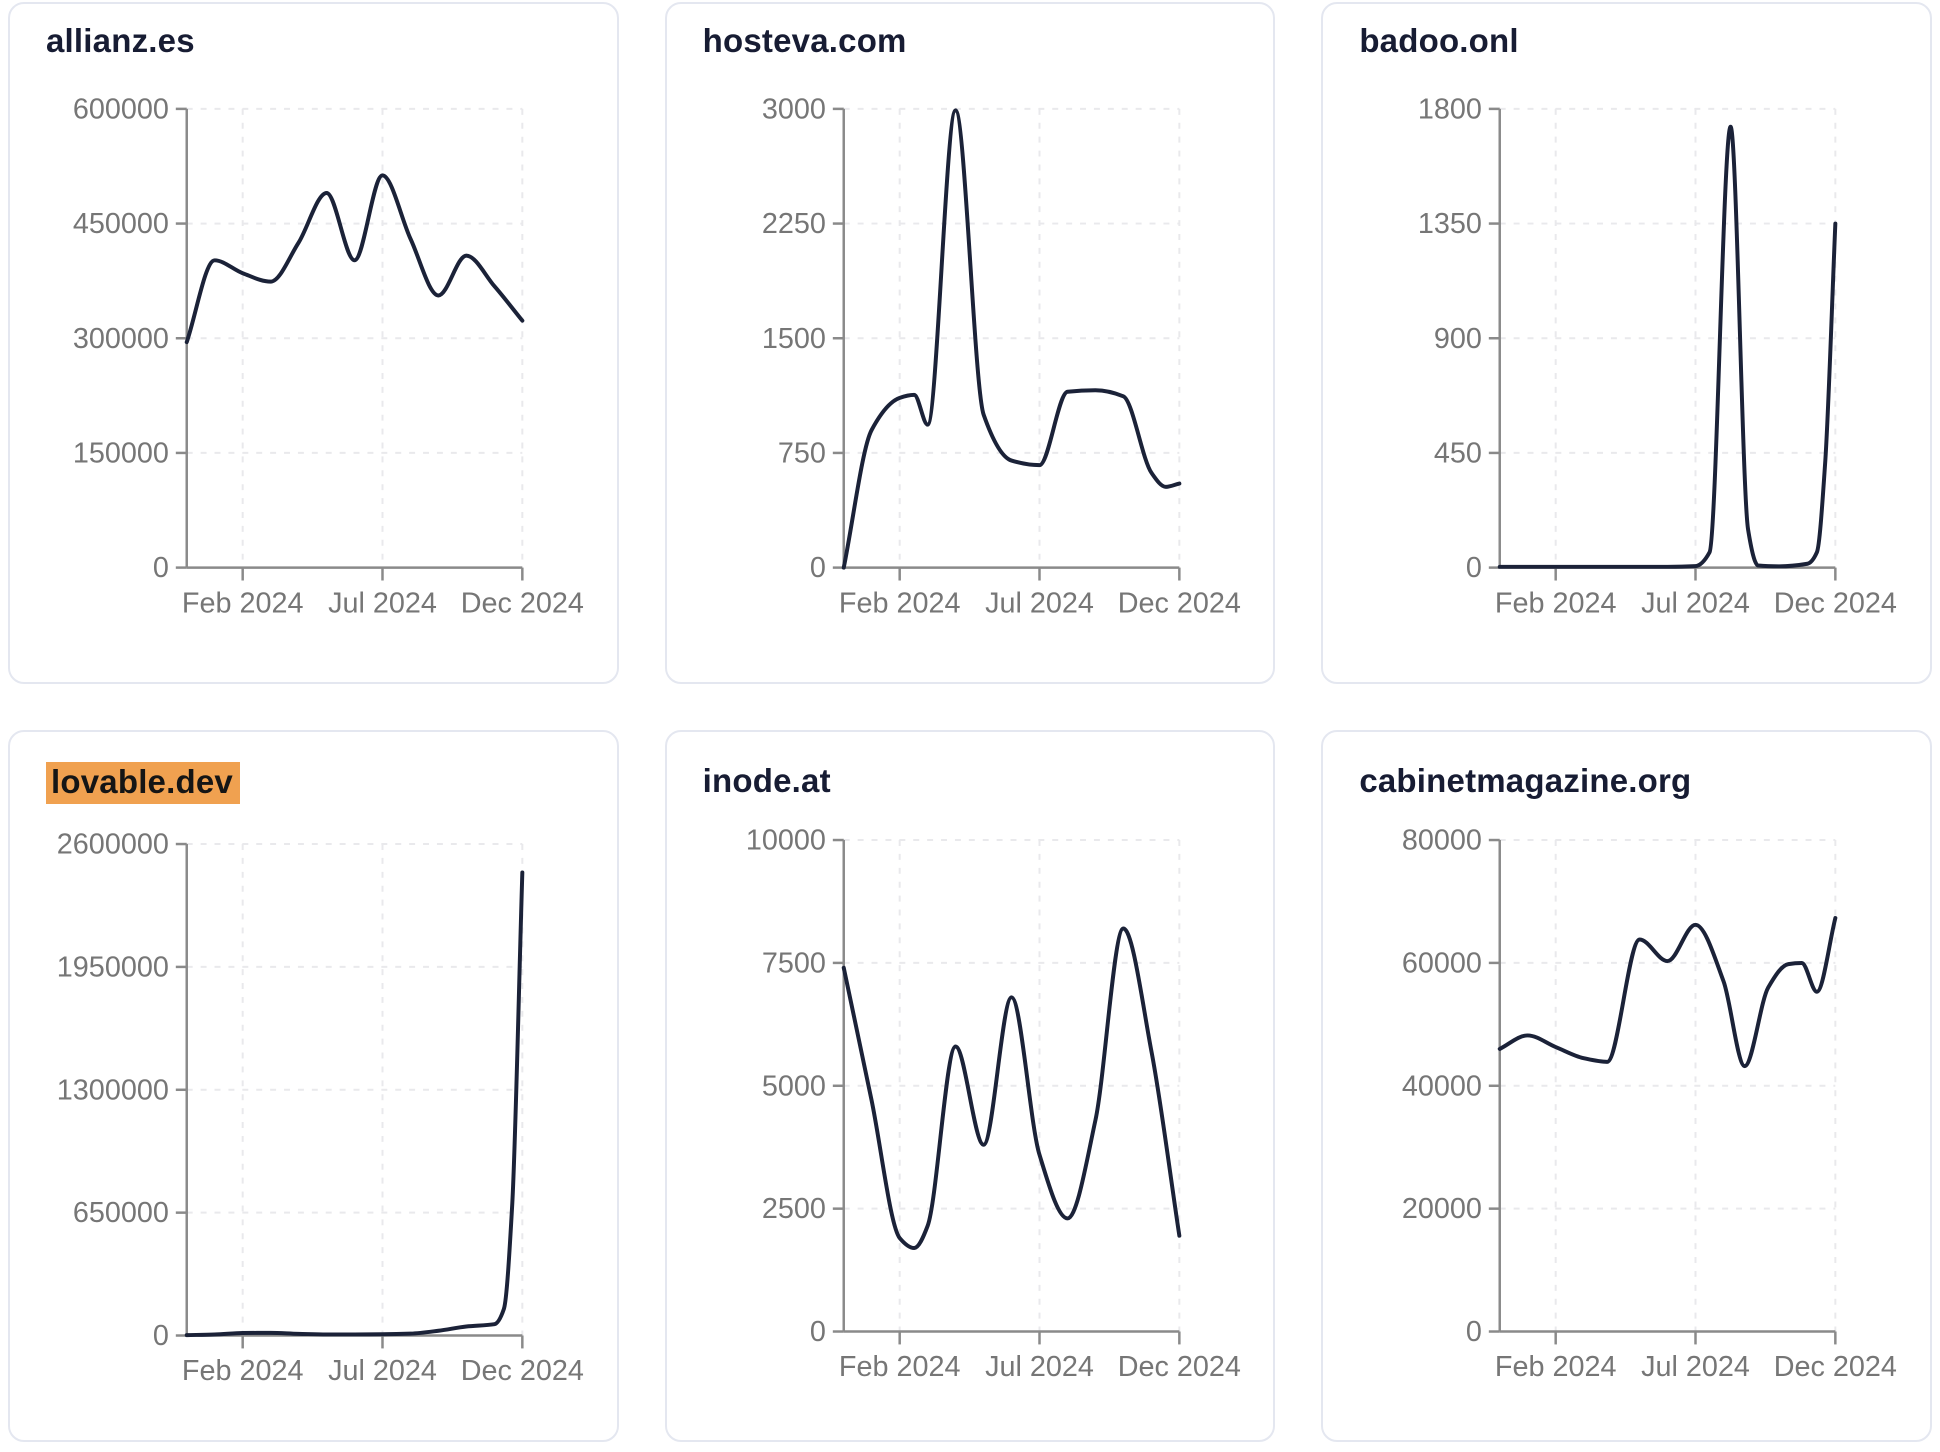 This screenshot has width=1940, height=1452. Describe the element at coordinates (121, 109) in the screenshot. I see `y-tick-label: 600000` at that location.